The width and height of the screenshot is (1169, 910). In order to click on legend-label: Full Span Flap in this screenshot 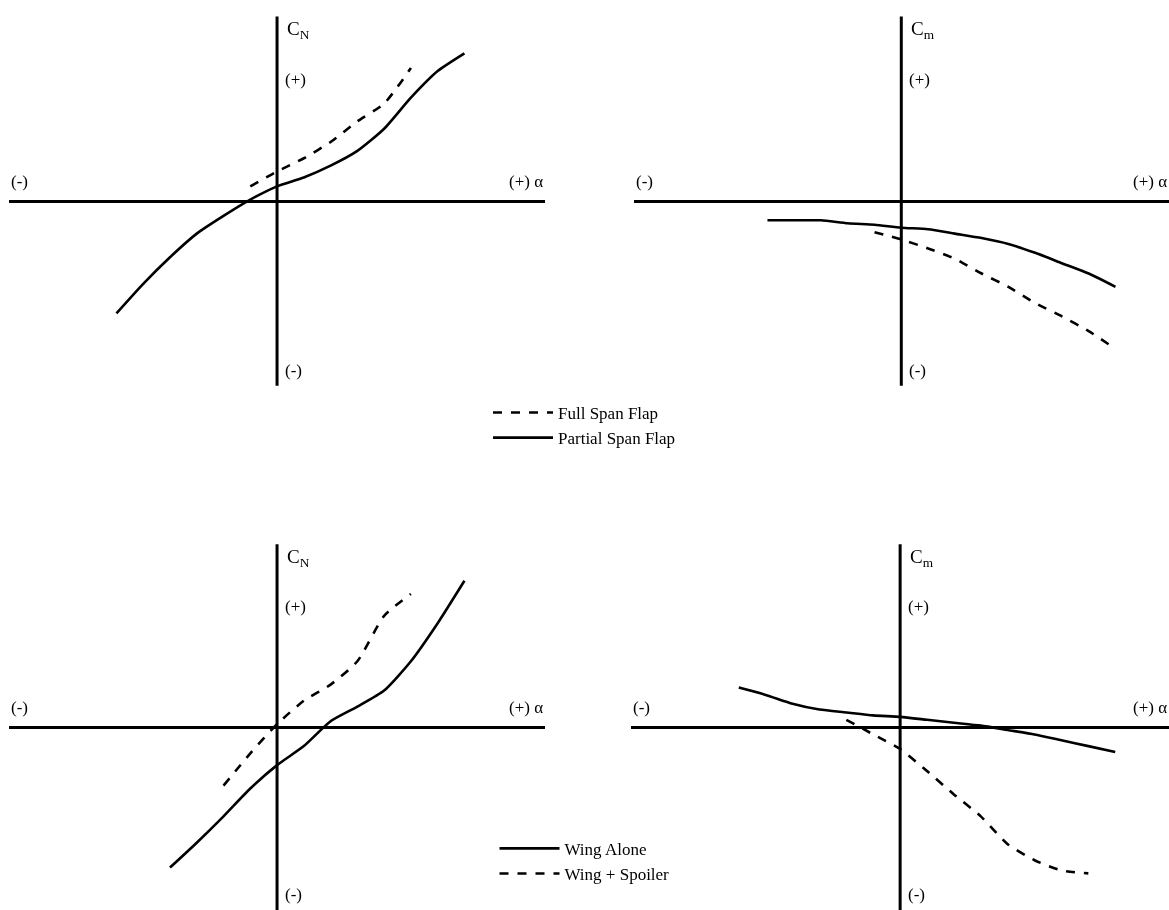, I will do `click(608, 414)`.